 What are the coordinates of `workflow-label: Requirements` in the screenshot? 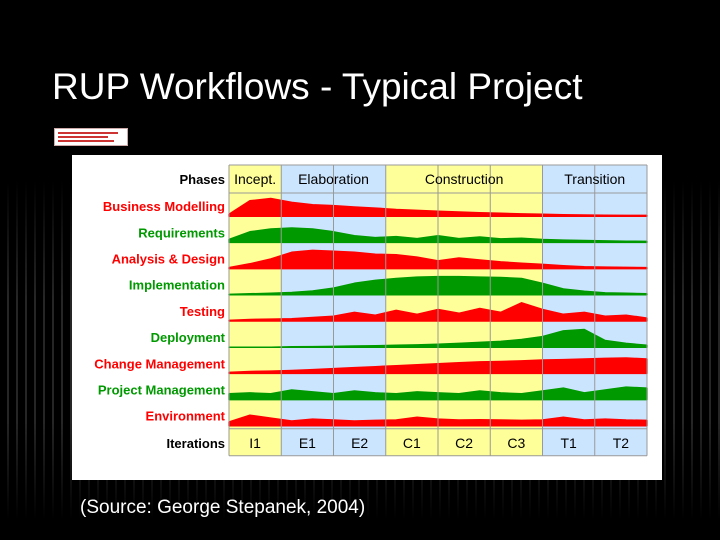 It's located at (181, 232).